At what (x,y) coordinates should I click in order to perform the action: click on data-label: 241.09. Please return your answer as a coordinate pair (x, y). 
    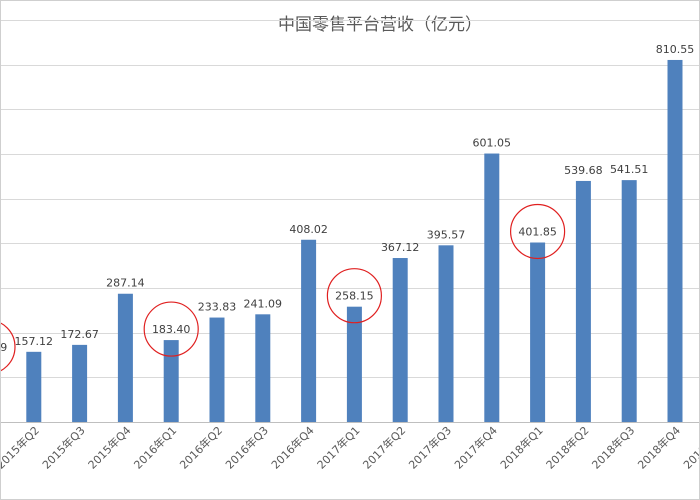
    Looking at the image, I should click on (263, 303).